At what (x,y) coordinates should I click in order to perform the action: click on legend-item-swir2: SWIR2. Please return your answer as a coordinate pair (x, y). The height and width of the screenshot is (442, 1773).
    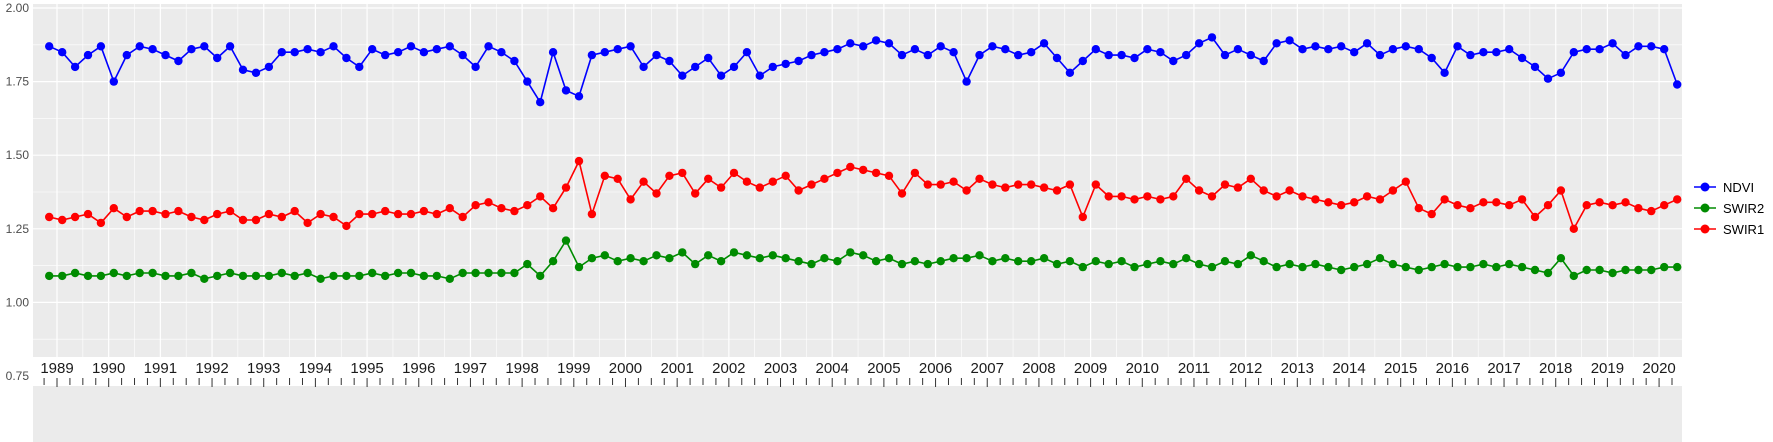
    Looking at the image, I should click on (1728, 208).